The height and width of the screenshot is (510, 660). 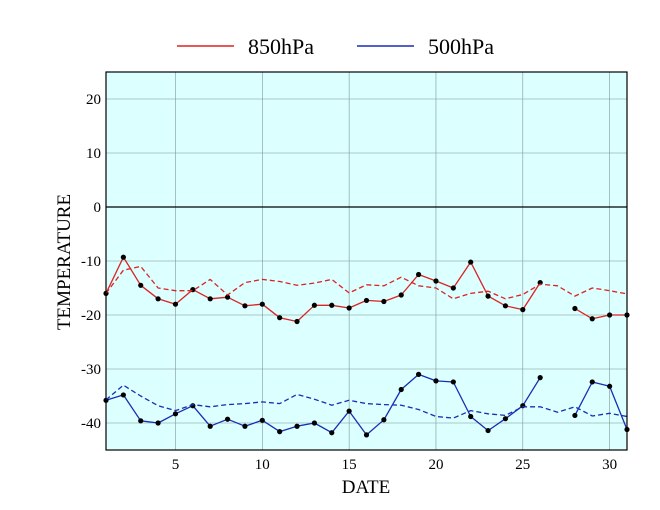 I want to click on y-tick-label: -20, so click(x=91, y=316).